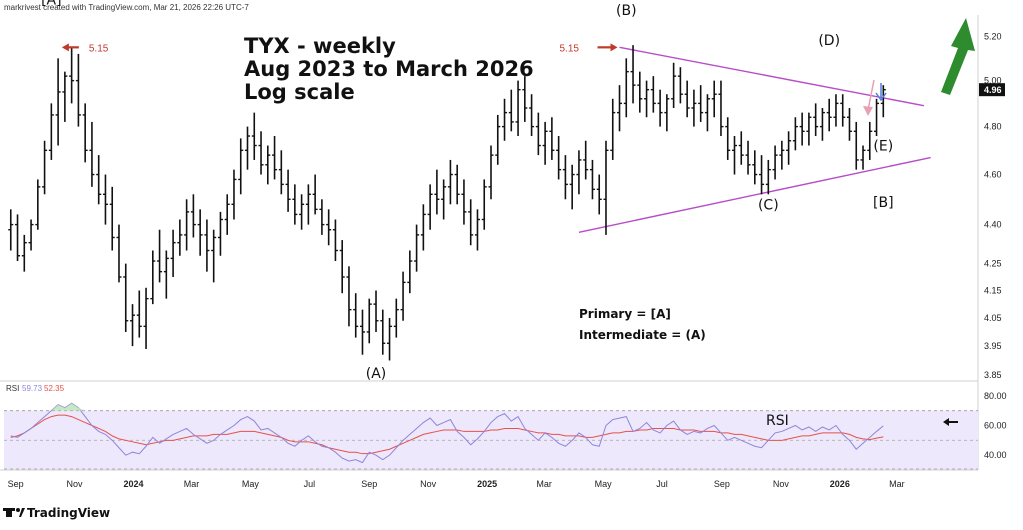  Describe the element at coordinates (65, 47) in the screenshot. I see `red-left-arrow-icon` at that location.